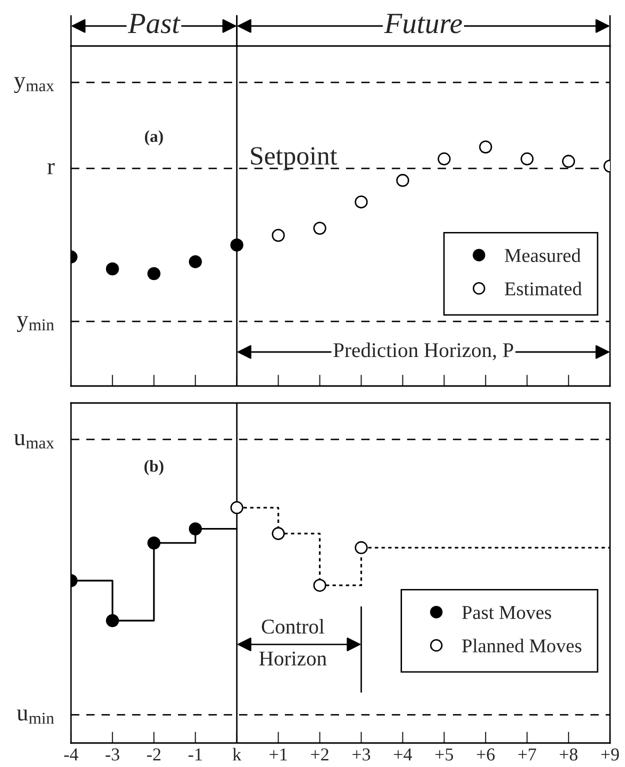  I want to click on ref-line-label: y$_{max}$, so click(34, 85).